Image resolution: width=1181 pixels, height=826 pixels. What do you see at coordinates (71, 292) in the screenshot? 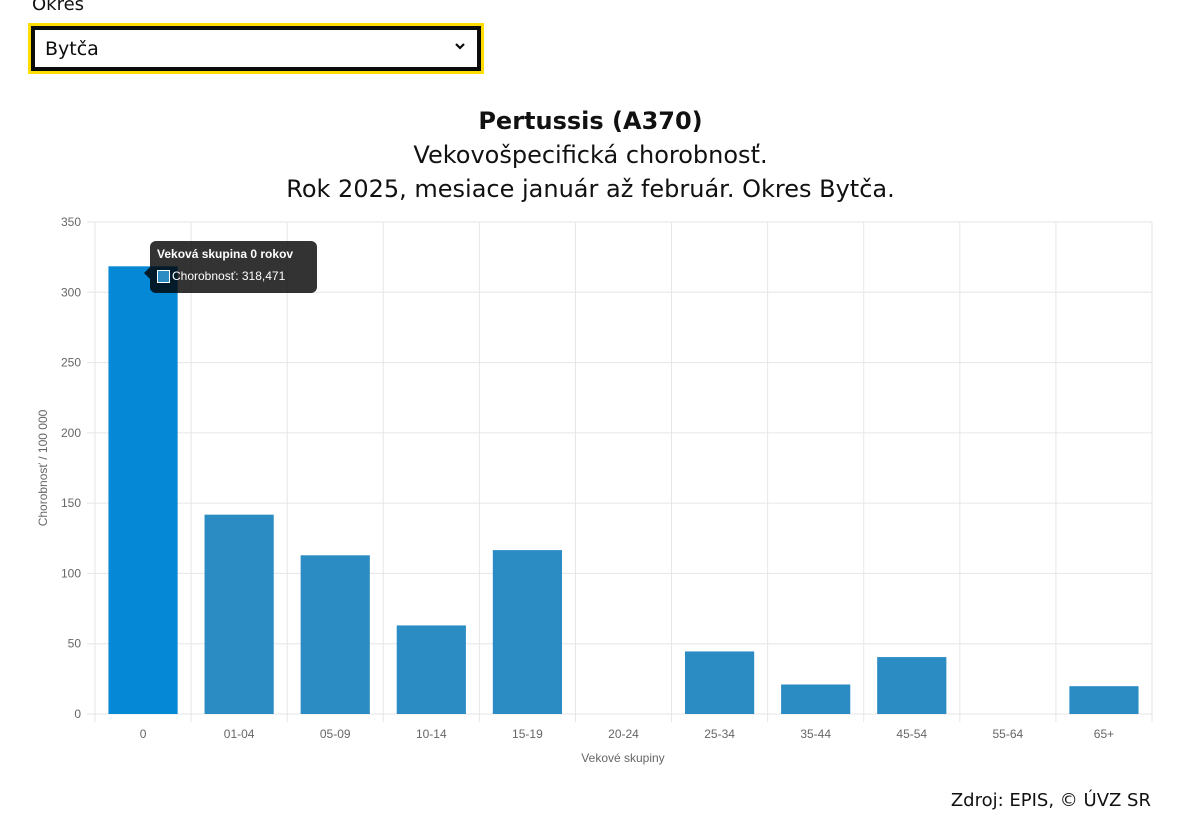
I see `y-tick-label: 300` at bounding box center [71, 292].